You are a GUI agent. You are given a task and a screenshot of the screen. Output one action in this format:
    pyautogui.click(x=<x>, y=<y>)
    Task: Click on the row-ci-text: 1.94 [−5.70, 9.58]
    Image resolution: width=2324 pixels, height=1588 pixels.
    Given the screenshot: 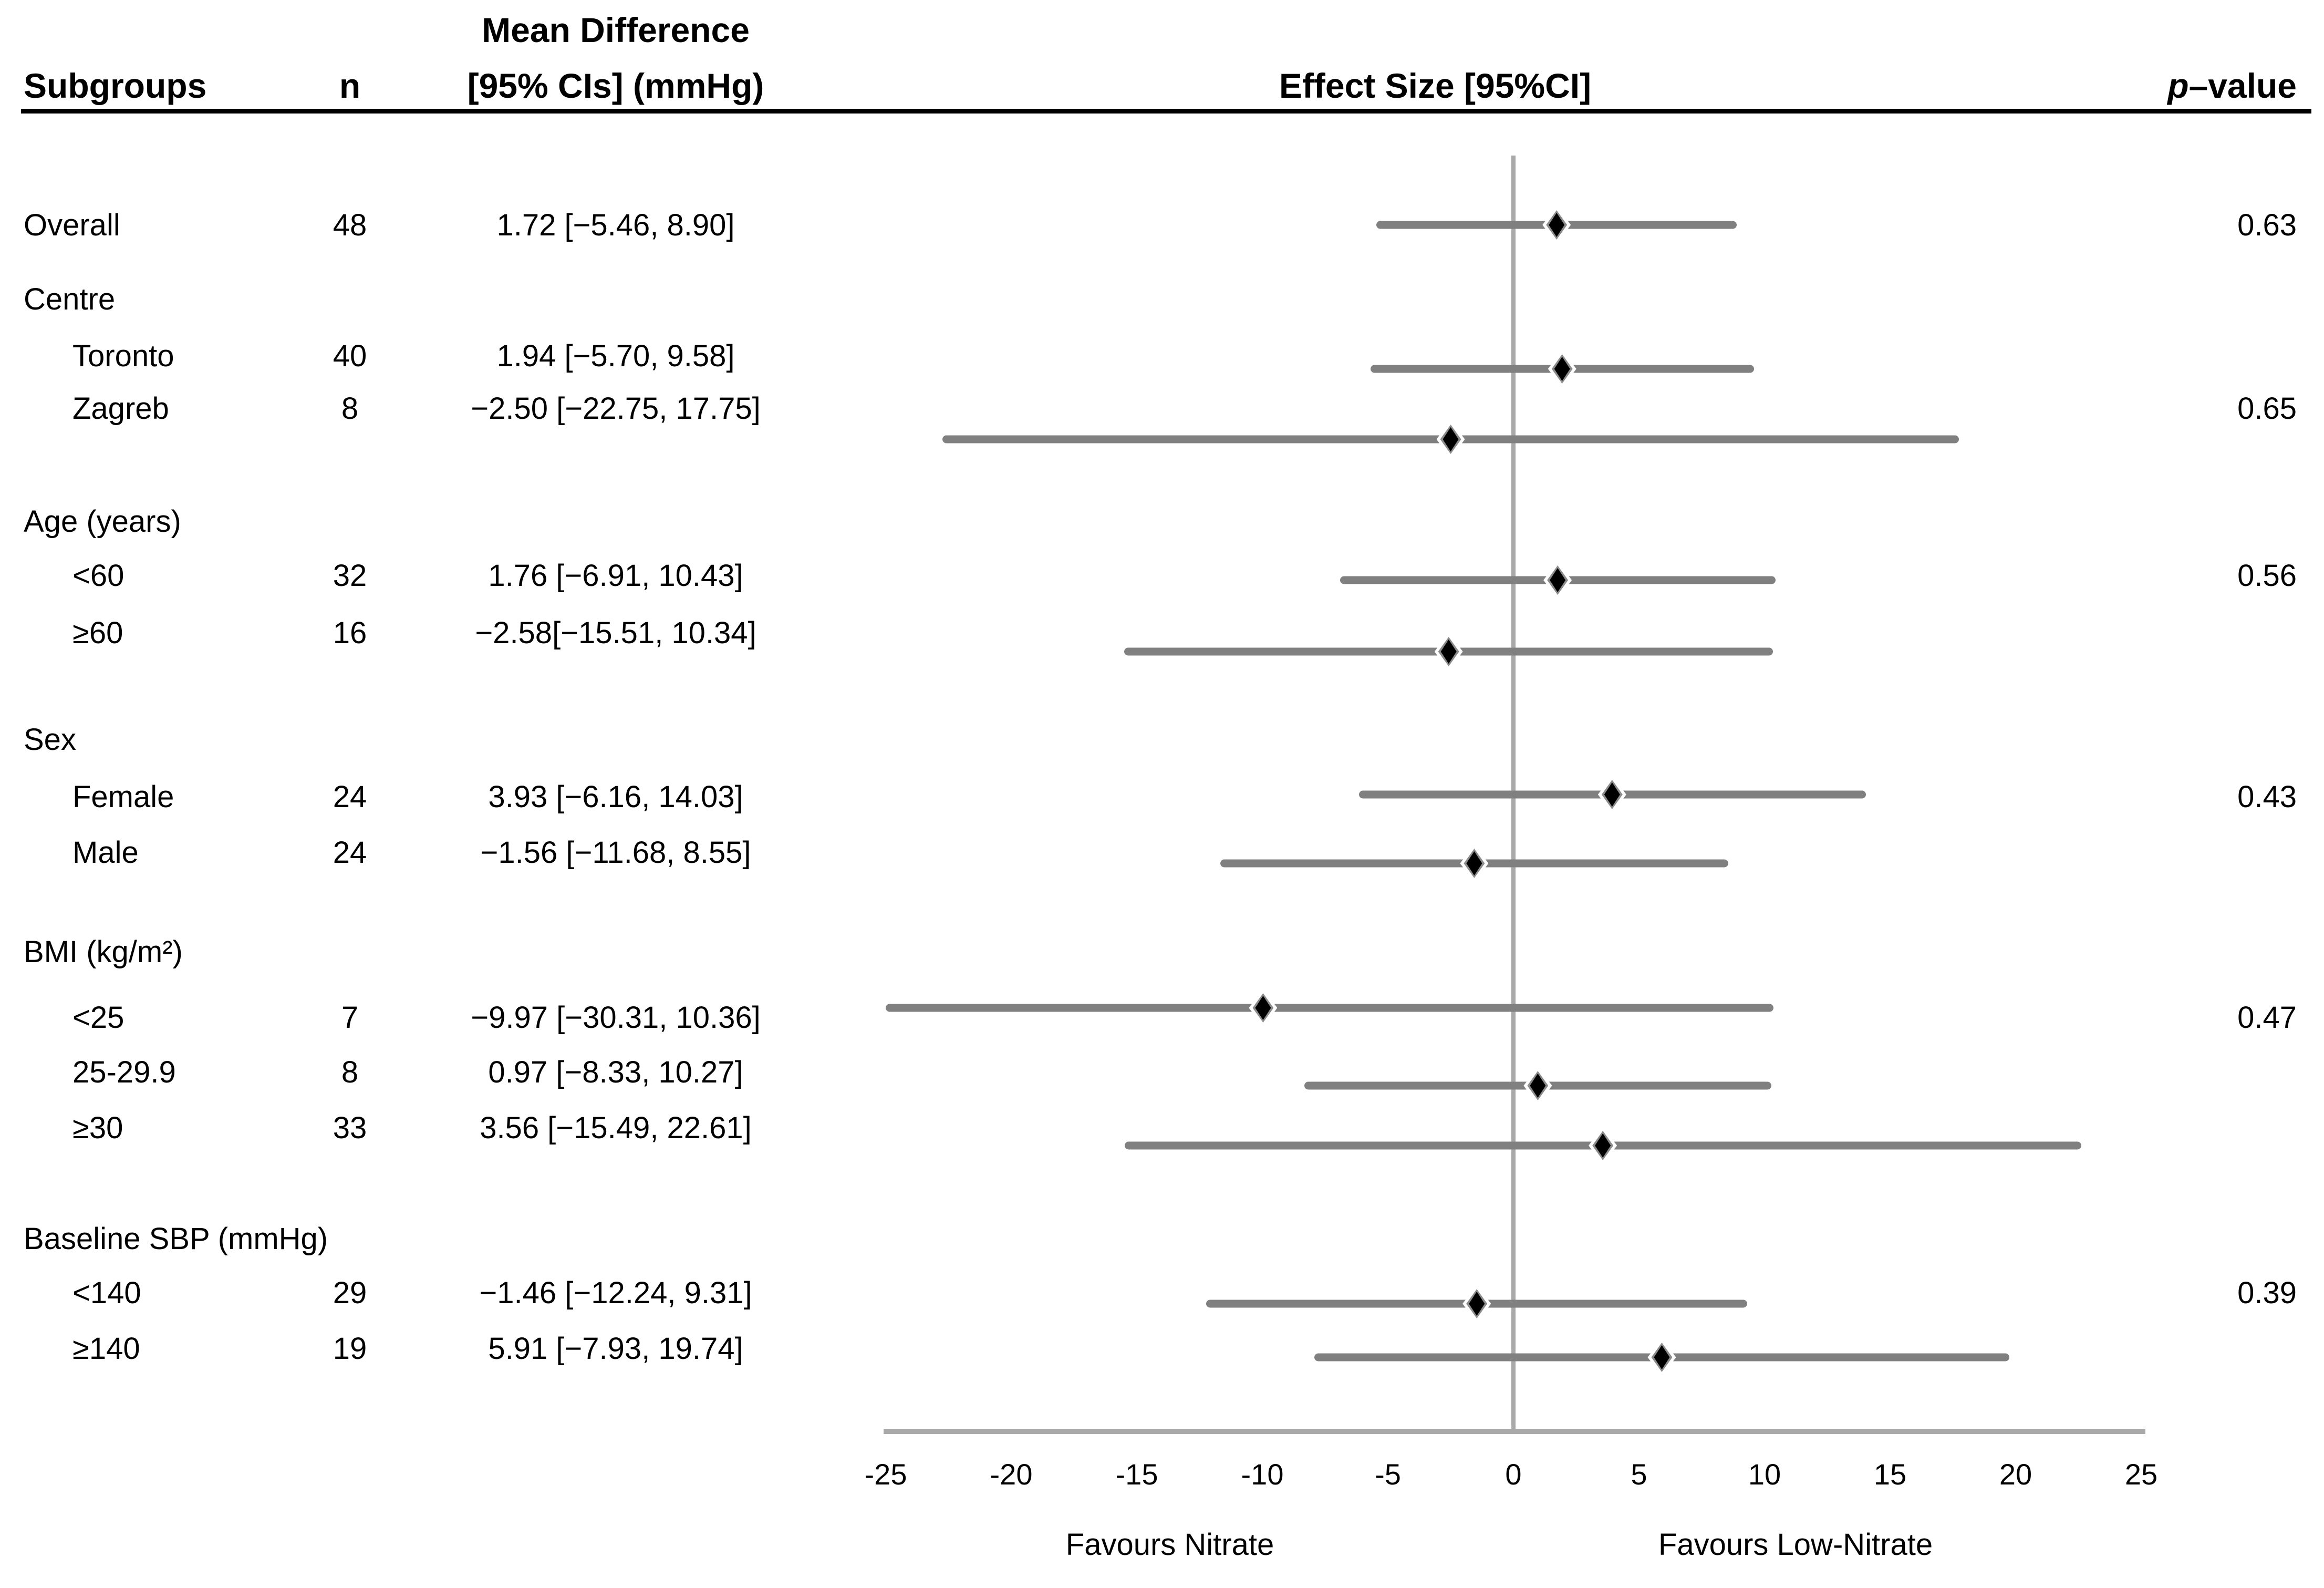 What is the action you would take?
    pyautogui.click(x=615, y=356)
    